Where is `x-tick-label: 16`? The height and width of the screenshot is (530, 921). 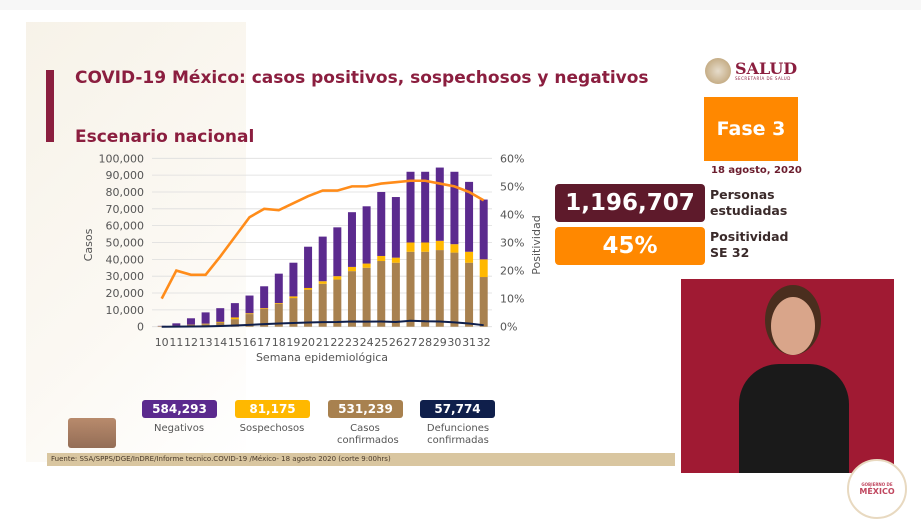 x-tick-label: 16 is located at coordinates (250, 342).